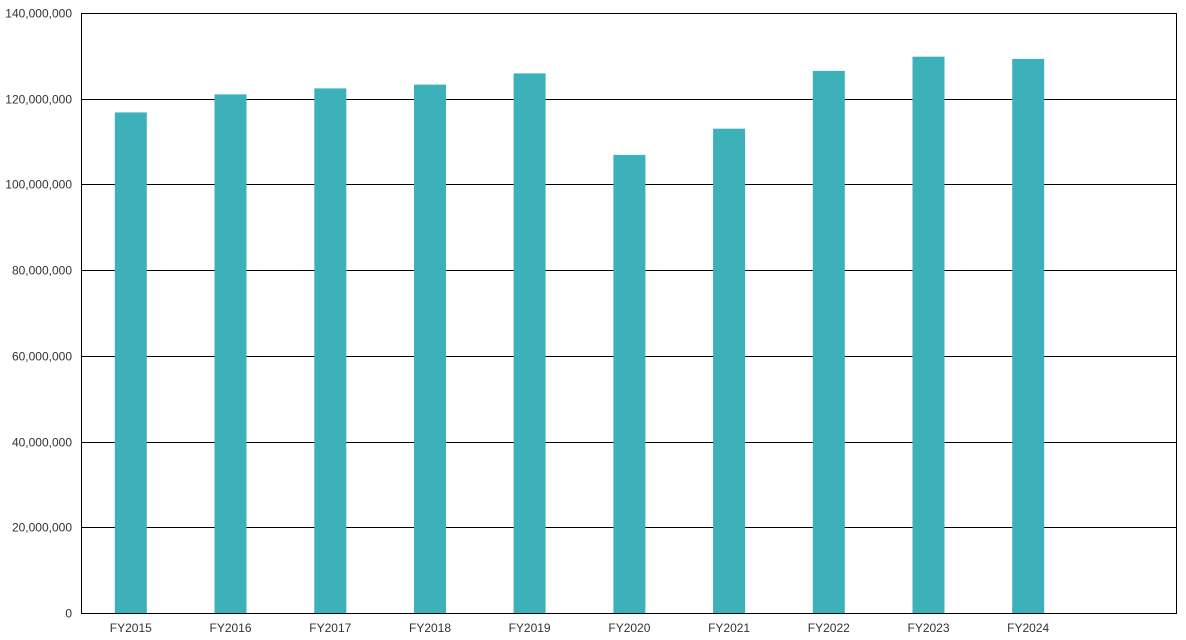  What do you see at coordinates (330, 628) in the screenshot?
I see `x-tick-label: FY2017` at bounding box center [330, 628].